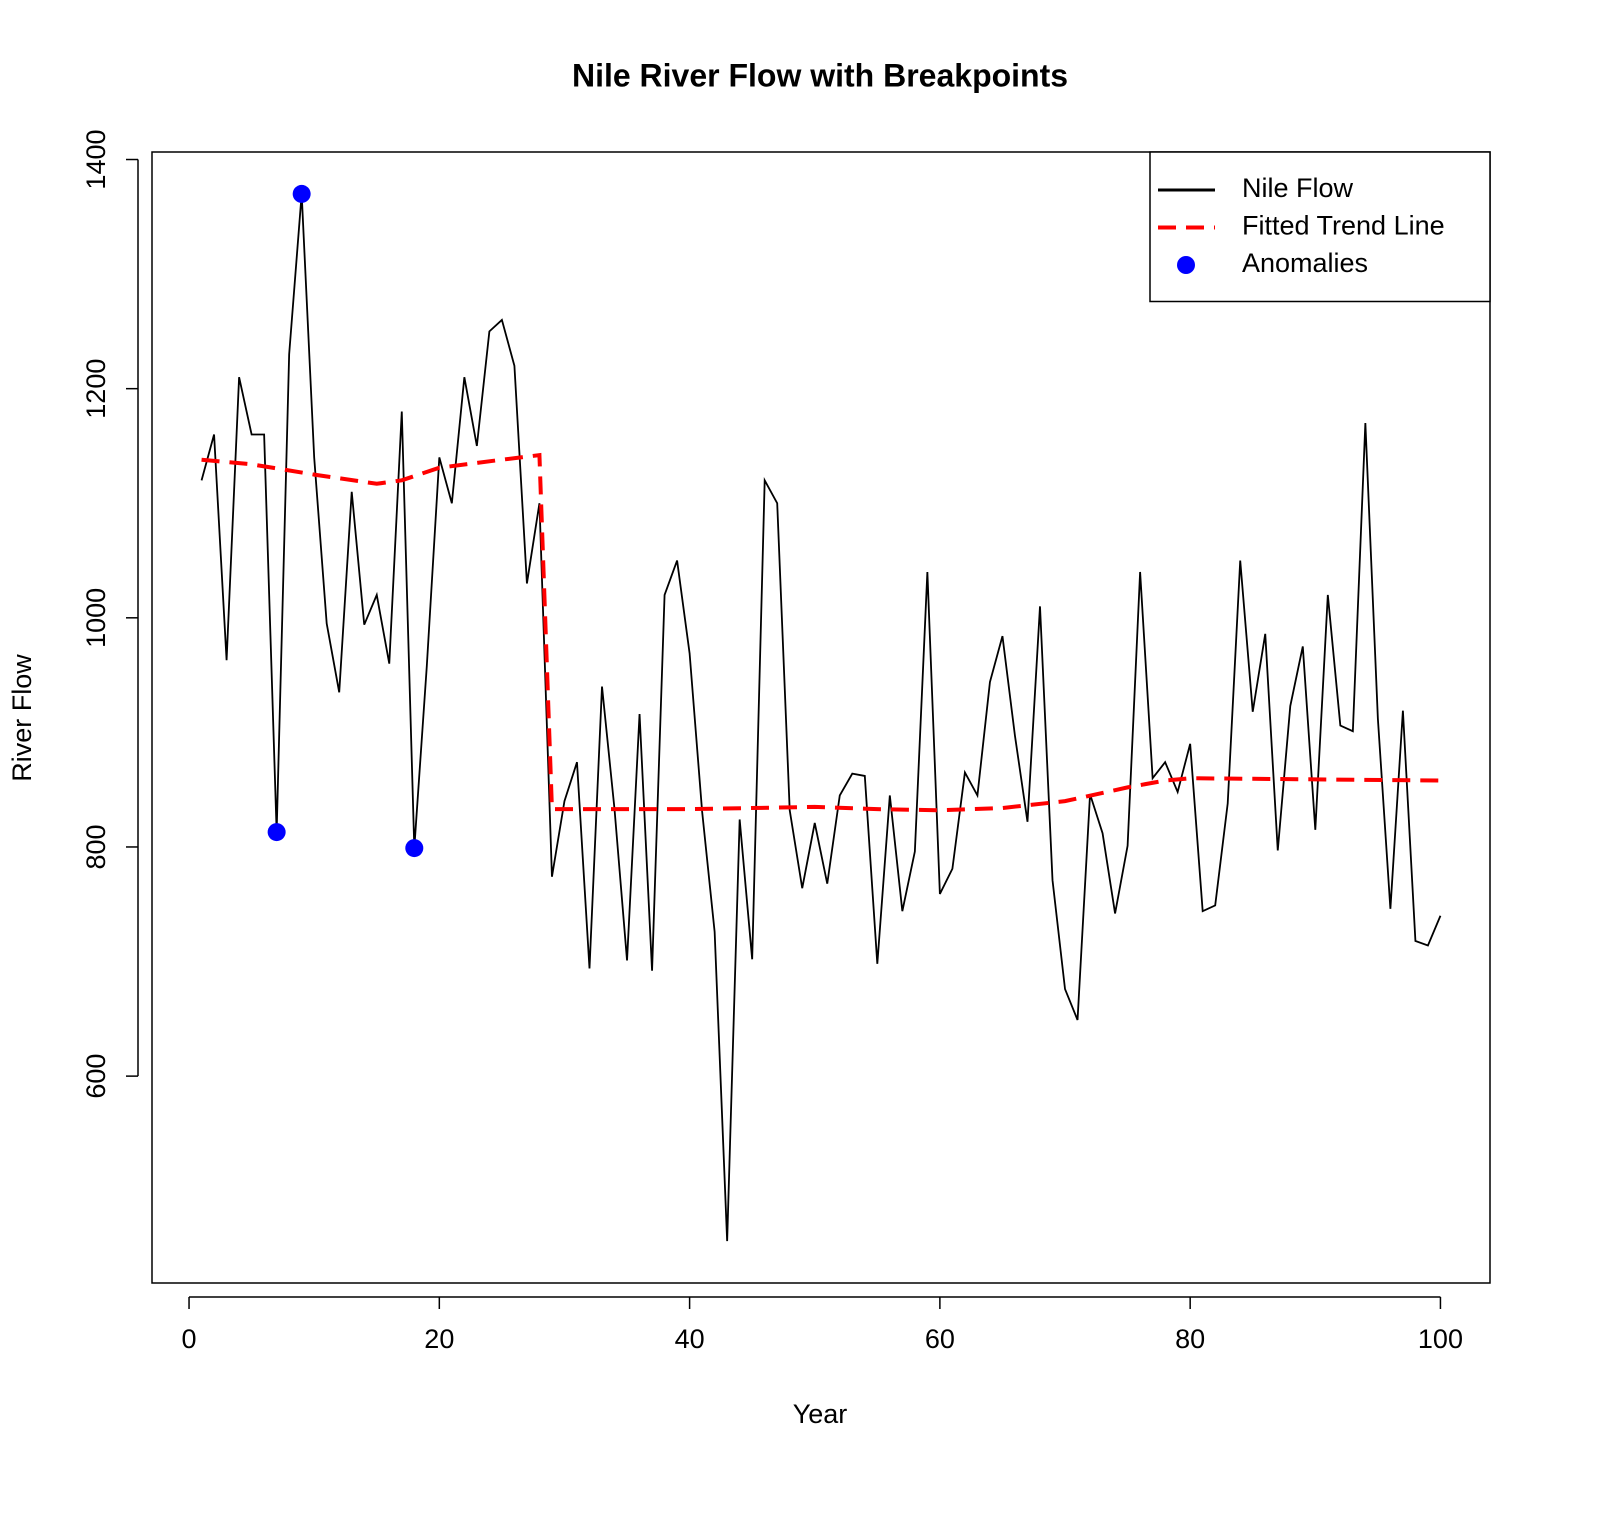  I want to click on y-tick-label: 1000, so click(96, 618).